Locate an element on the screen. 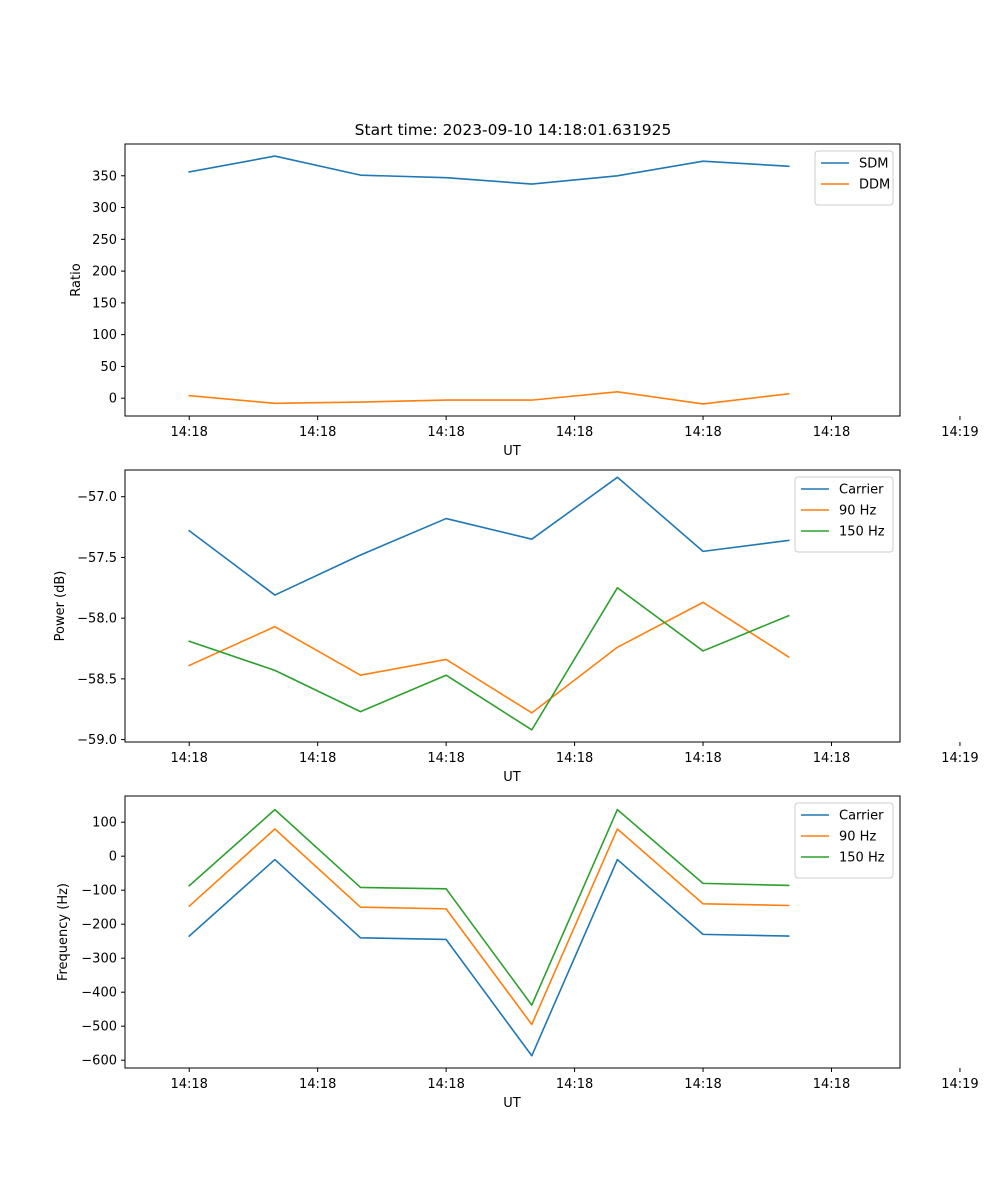  y-tick-label: 50 is located at coordinates (108, 367).